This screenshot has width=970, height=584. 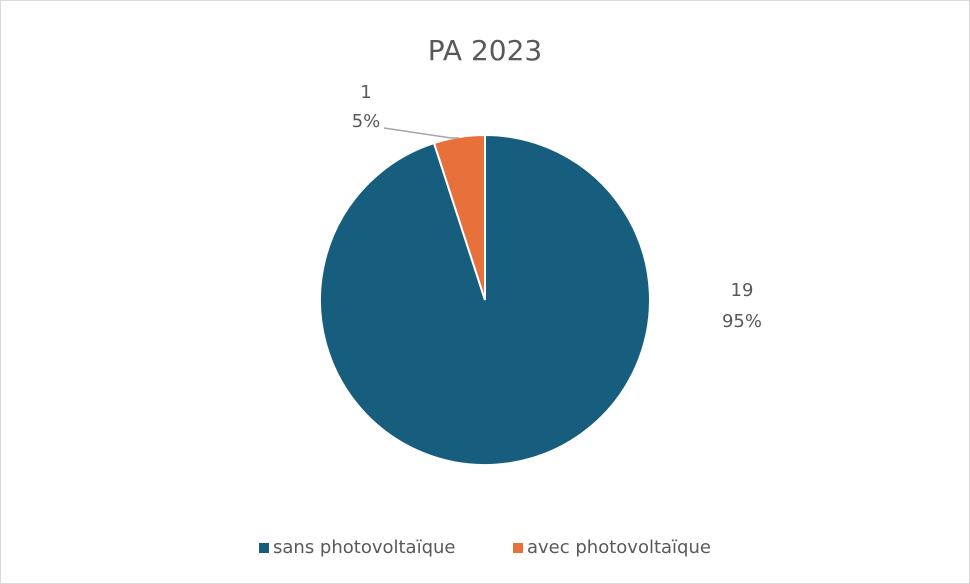 What do you see at coordinates (742, 321) in the screenshot?
I see `percent-label: 95%` at bounding box center [742, 321].